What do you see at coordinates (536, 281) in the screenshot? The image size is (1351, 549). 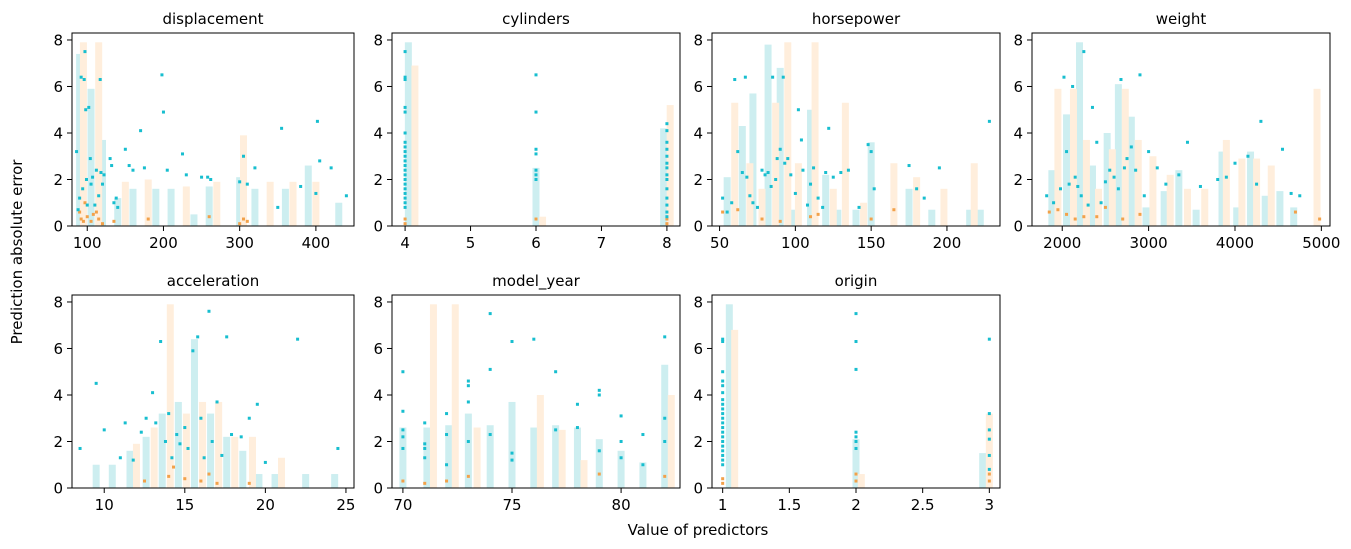 I see `subplot-title: model_year` at bounding box center [536, 281].